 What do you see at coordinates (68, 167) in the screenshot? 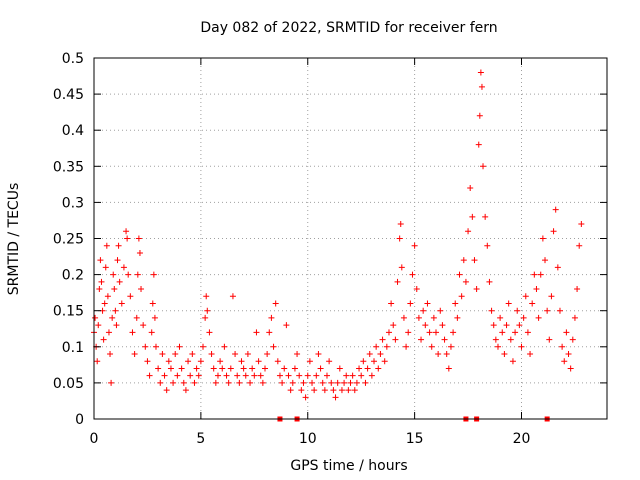
I see `y-tick-label: 0.35` at bounding box center [68, 167].